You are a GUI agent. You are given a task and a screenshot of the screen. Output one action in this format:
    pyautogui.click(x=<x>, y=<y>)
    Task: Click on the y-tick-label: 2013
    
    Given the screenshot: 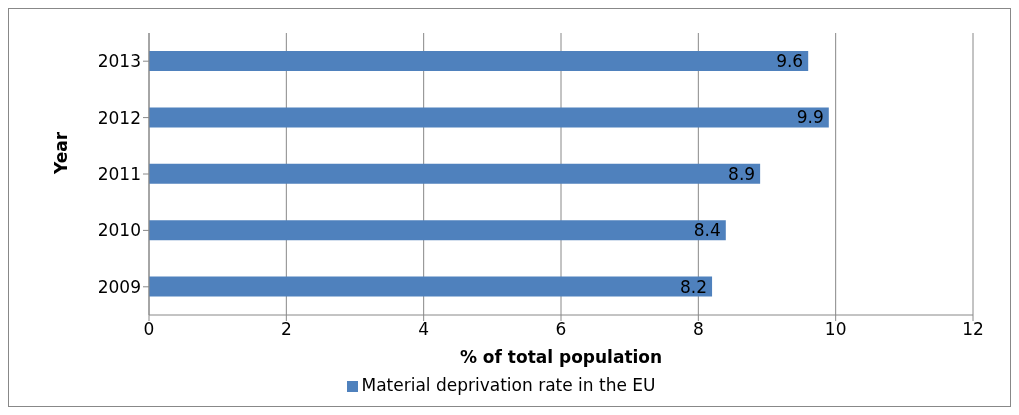 What is the action you would take?
    pyautogui.click(x=119, y=61)
    